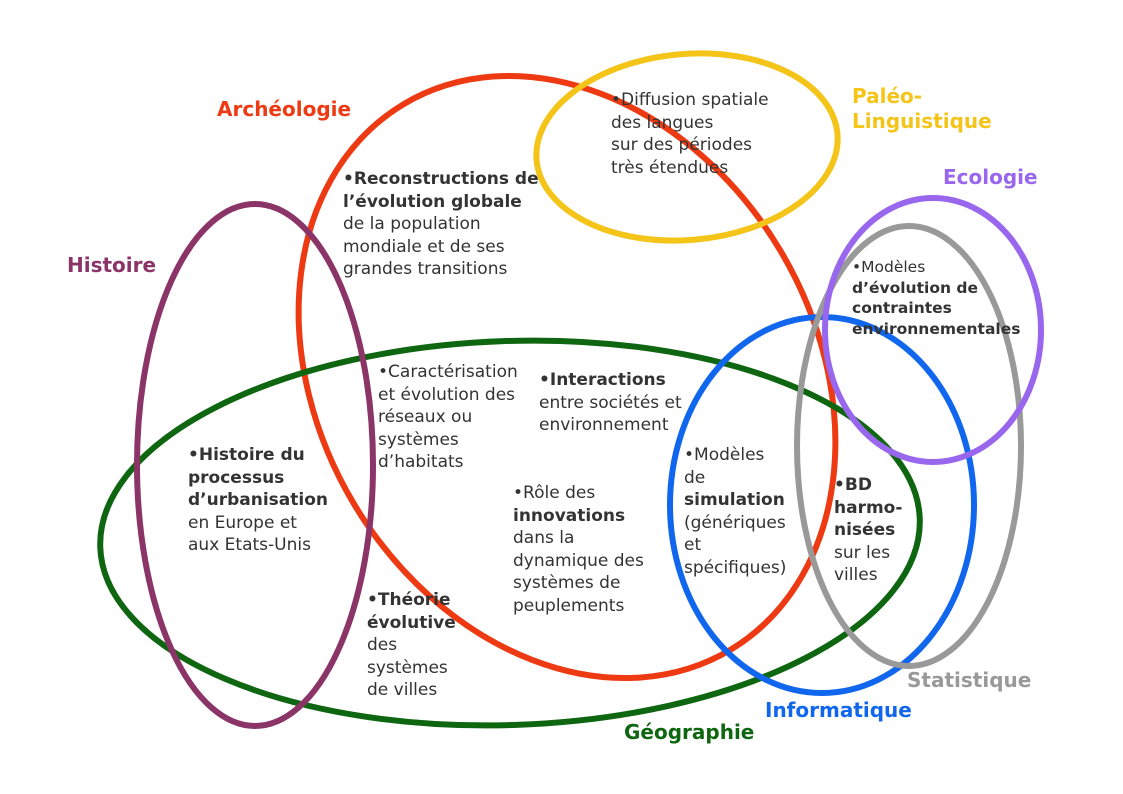 The image size is (1123, 794). I want to click on item-line-bold: l’évolution globale, so click(432, 201).